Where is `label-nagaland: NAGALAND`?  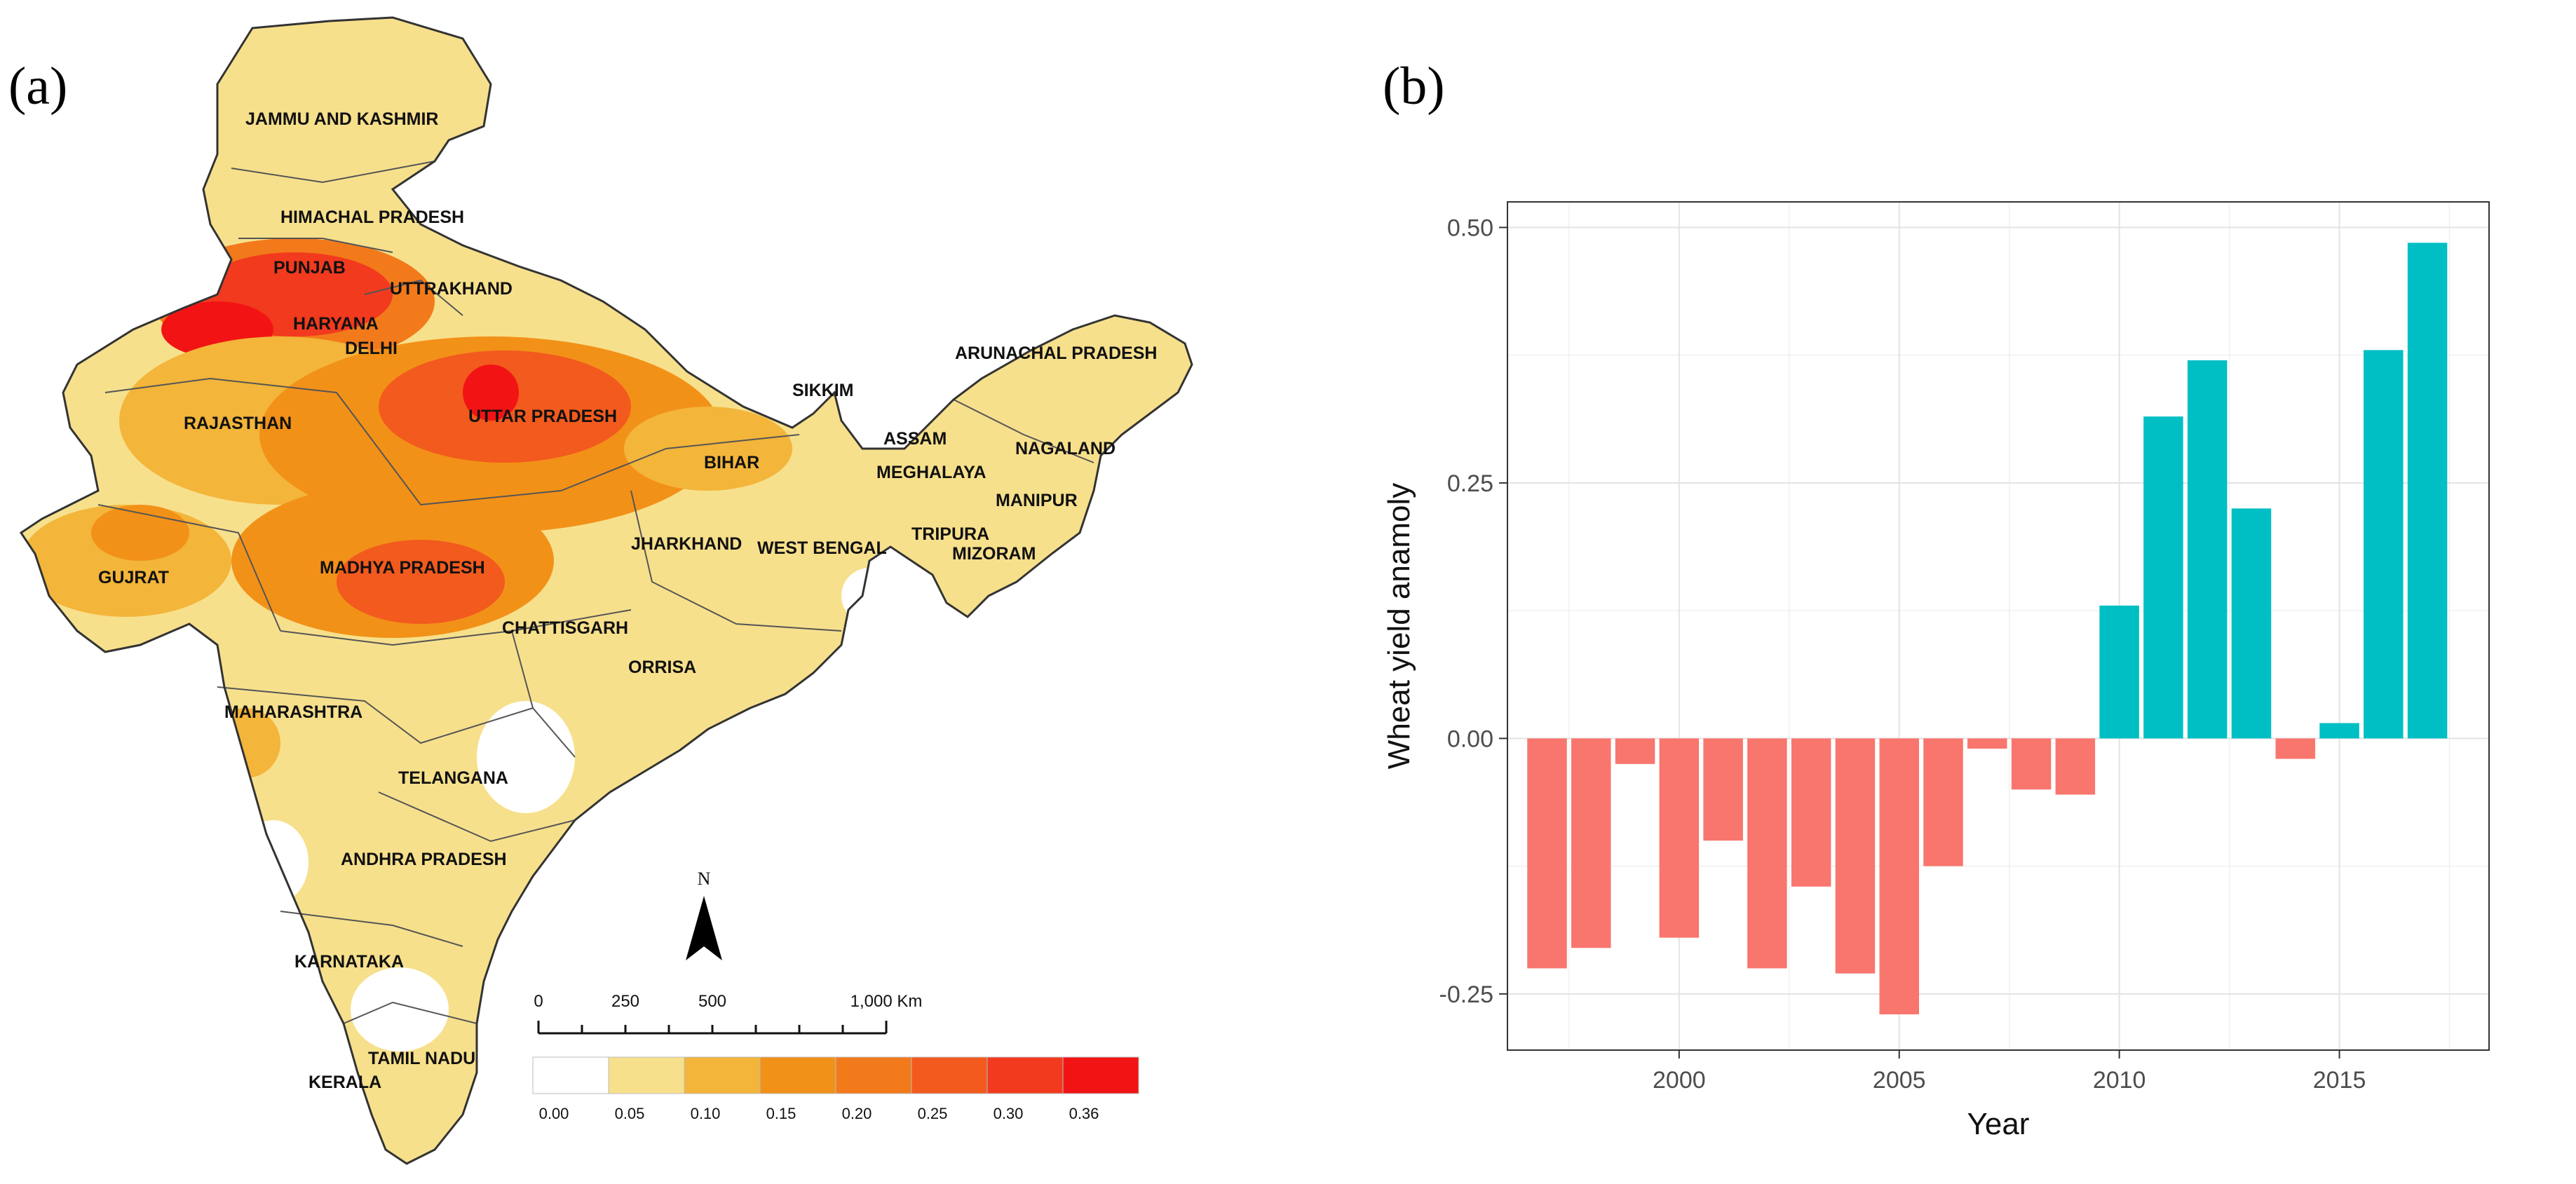
label-nagaland: NAGALAND is located at coordinates (1065, 448).